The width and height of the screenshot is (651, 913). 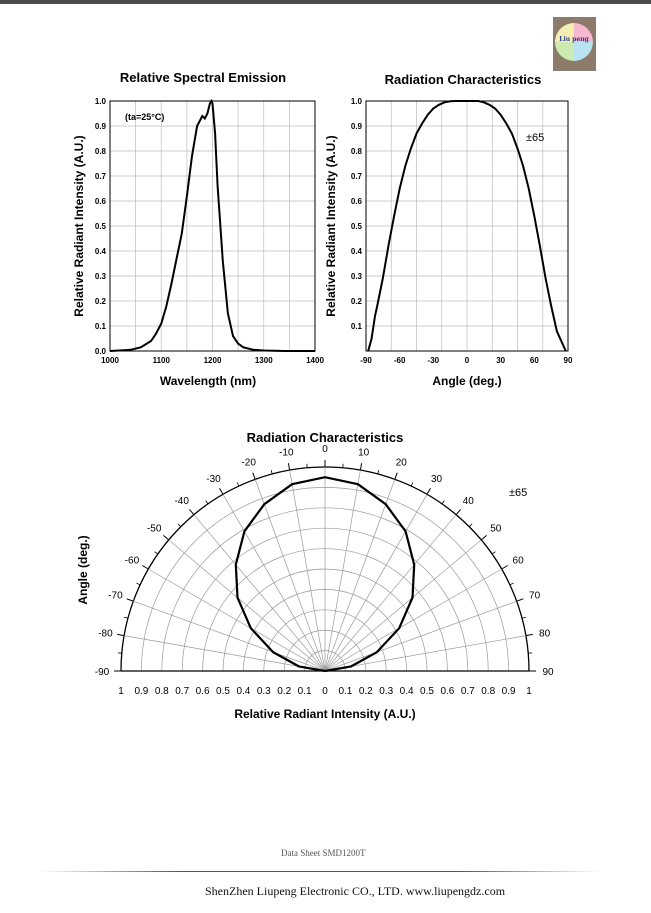 What do you see at coordinates (154, 529) in the screenshot?
I see `chart3-angle-label: -50` at bounding box center [154, 529].